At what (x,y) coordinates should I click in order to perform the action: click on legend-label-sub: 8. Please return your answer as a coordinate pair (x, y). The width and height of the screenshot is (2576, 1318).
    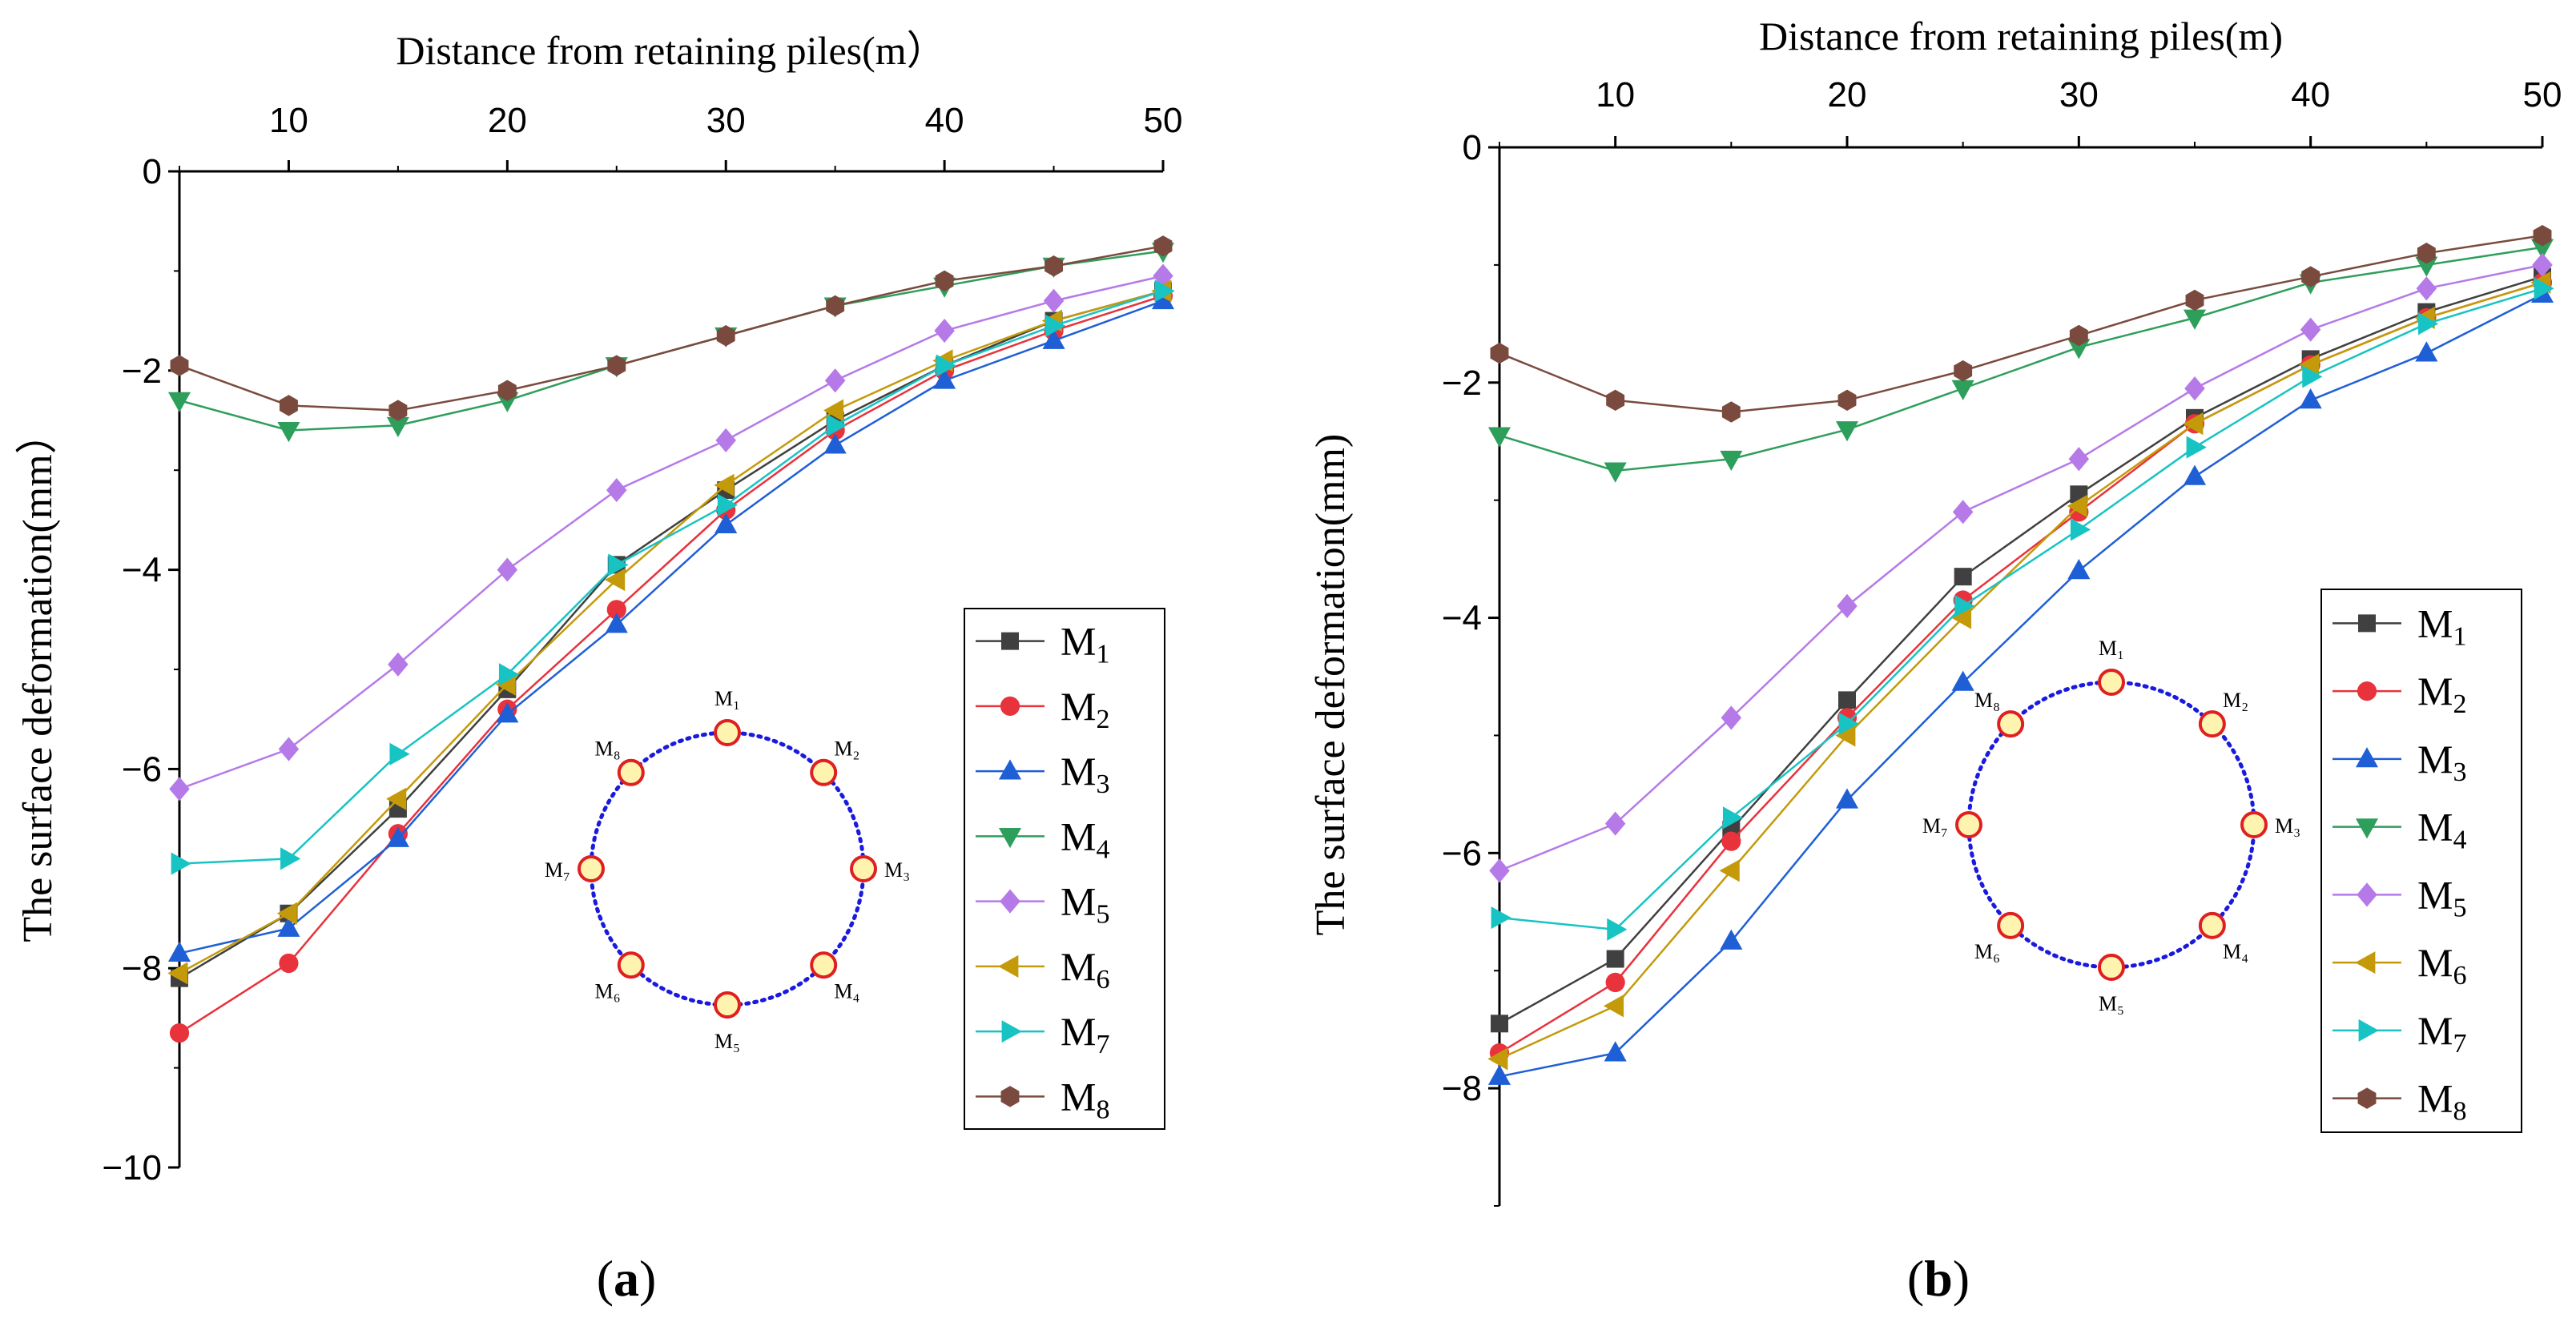
    Looking at the image, I should click on (2459, 1112).